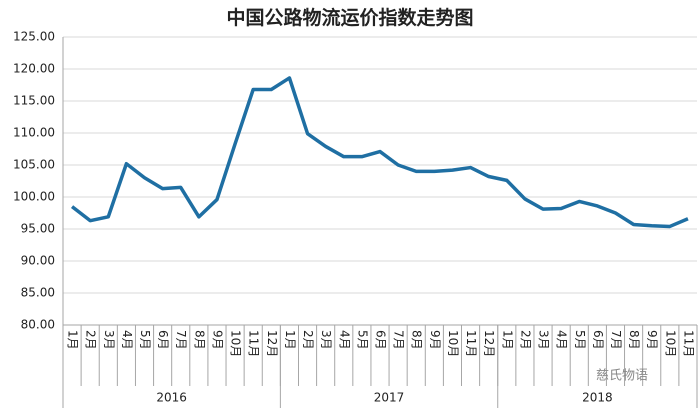 Image resolution: width=700 pixels, height=408 pixels. Describe the element at coordinates (597, 398) in the screenshot. I see `group-label: 2018` at that location.